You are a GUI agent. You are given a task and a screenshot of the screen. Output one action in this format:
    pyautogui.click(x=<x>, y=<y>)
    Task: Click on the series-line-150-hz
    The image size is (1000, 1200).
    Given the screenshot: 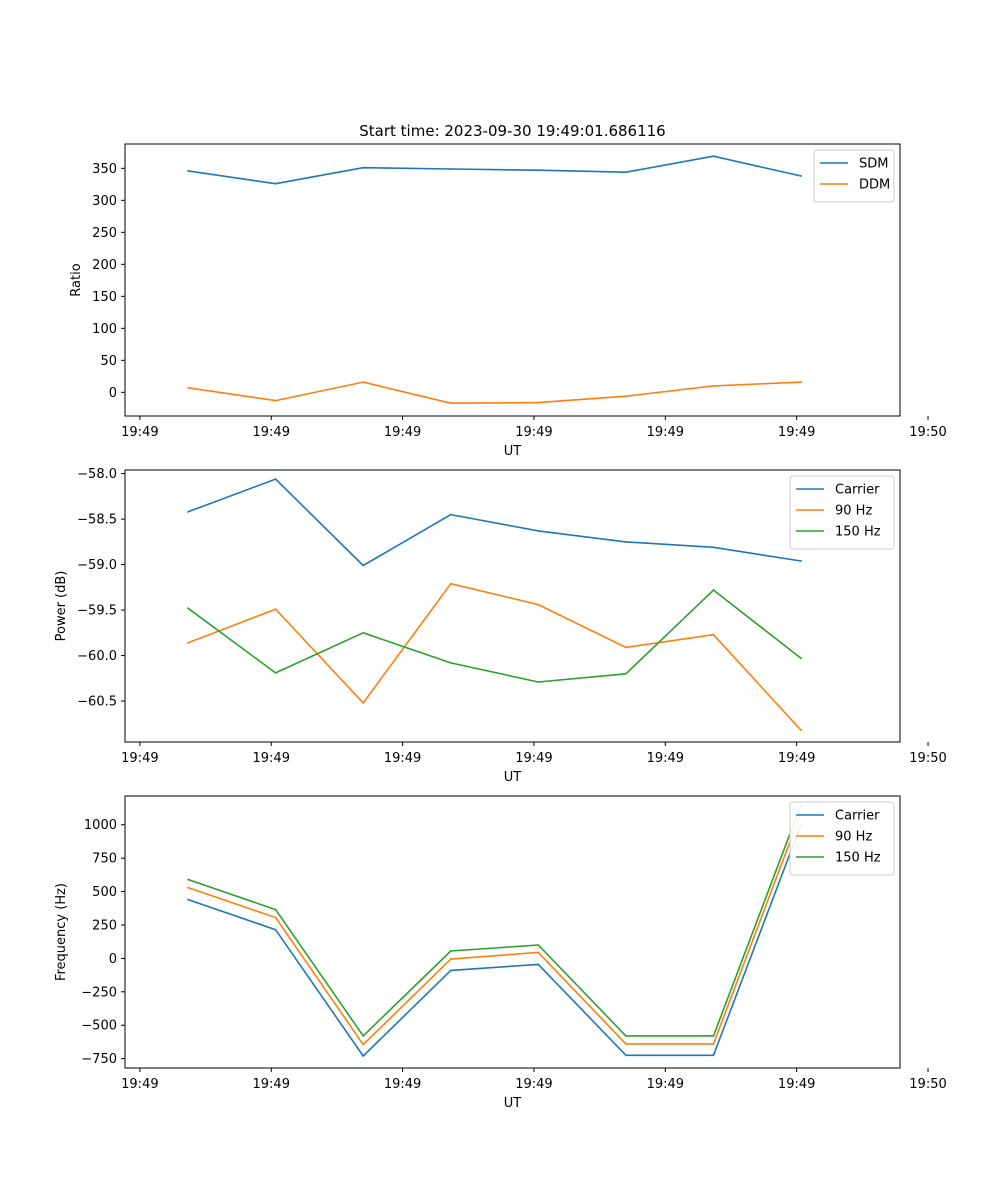 What is the action you would take?
    pyautogui.click(x=494, y=636)
    